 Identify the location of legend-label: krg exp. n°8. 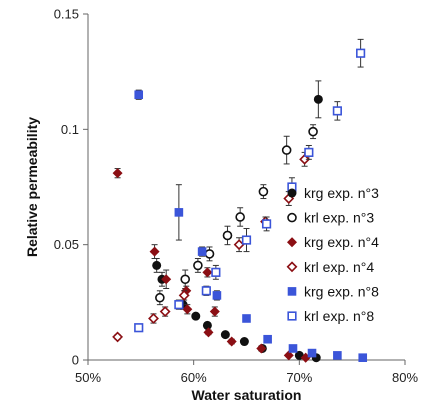
(341, 291).